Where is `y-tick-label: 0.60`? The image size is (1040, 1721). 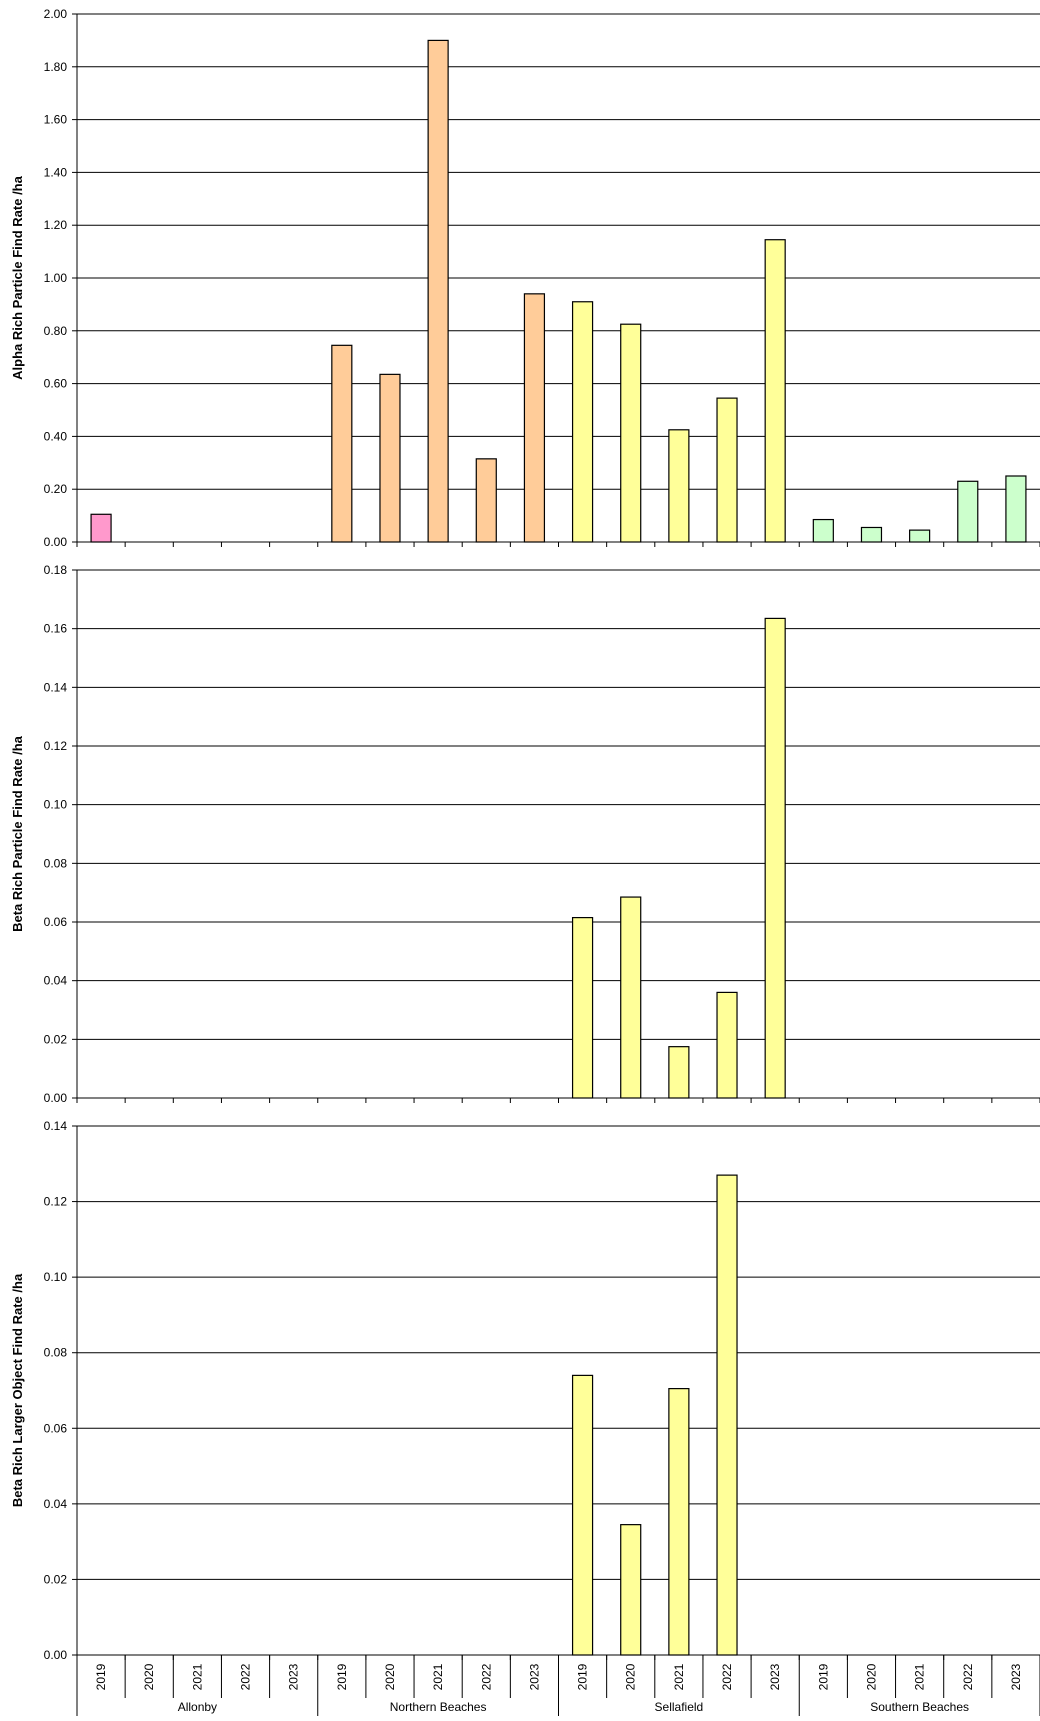 y-tick-label: 0.60 is located at coordinates (56, 384).